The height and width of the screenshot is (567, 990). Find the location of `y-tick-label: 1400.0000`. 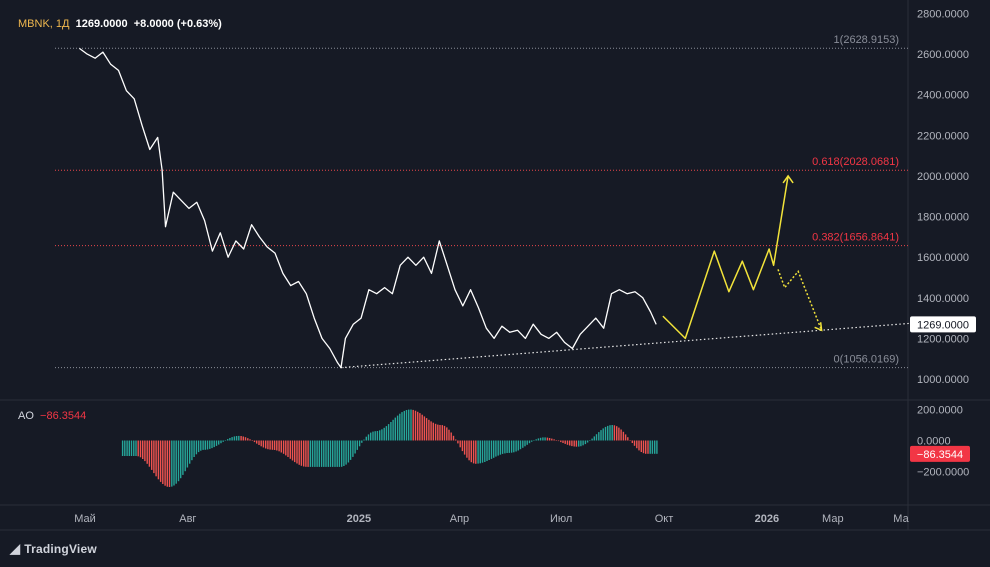

y-tick-label: 1400.0000 is located at coordinates (943, 299).